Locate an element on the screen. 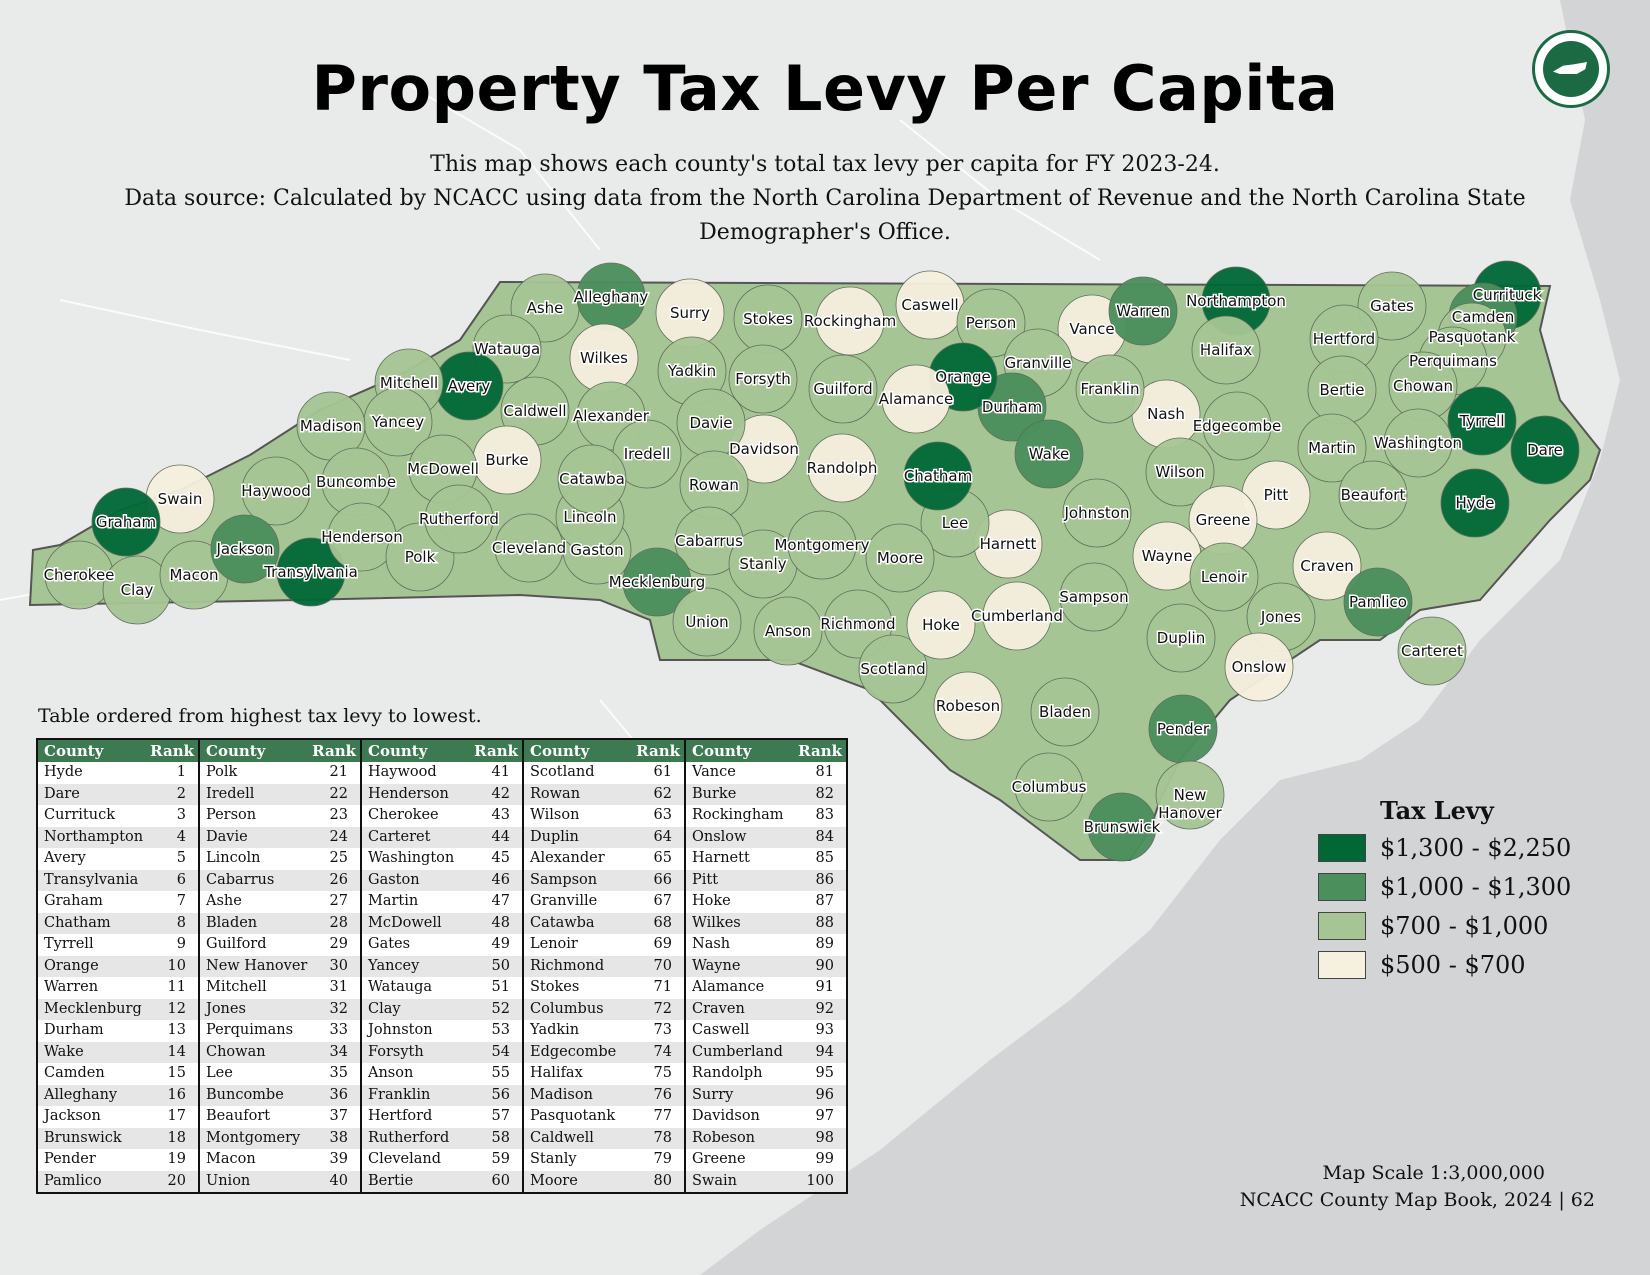 The width and height of the screenshot is (1650, 1275). table-row: Northampton 4 is located at coordinates (118, 837).